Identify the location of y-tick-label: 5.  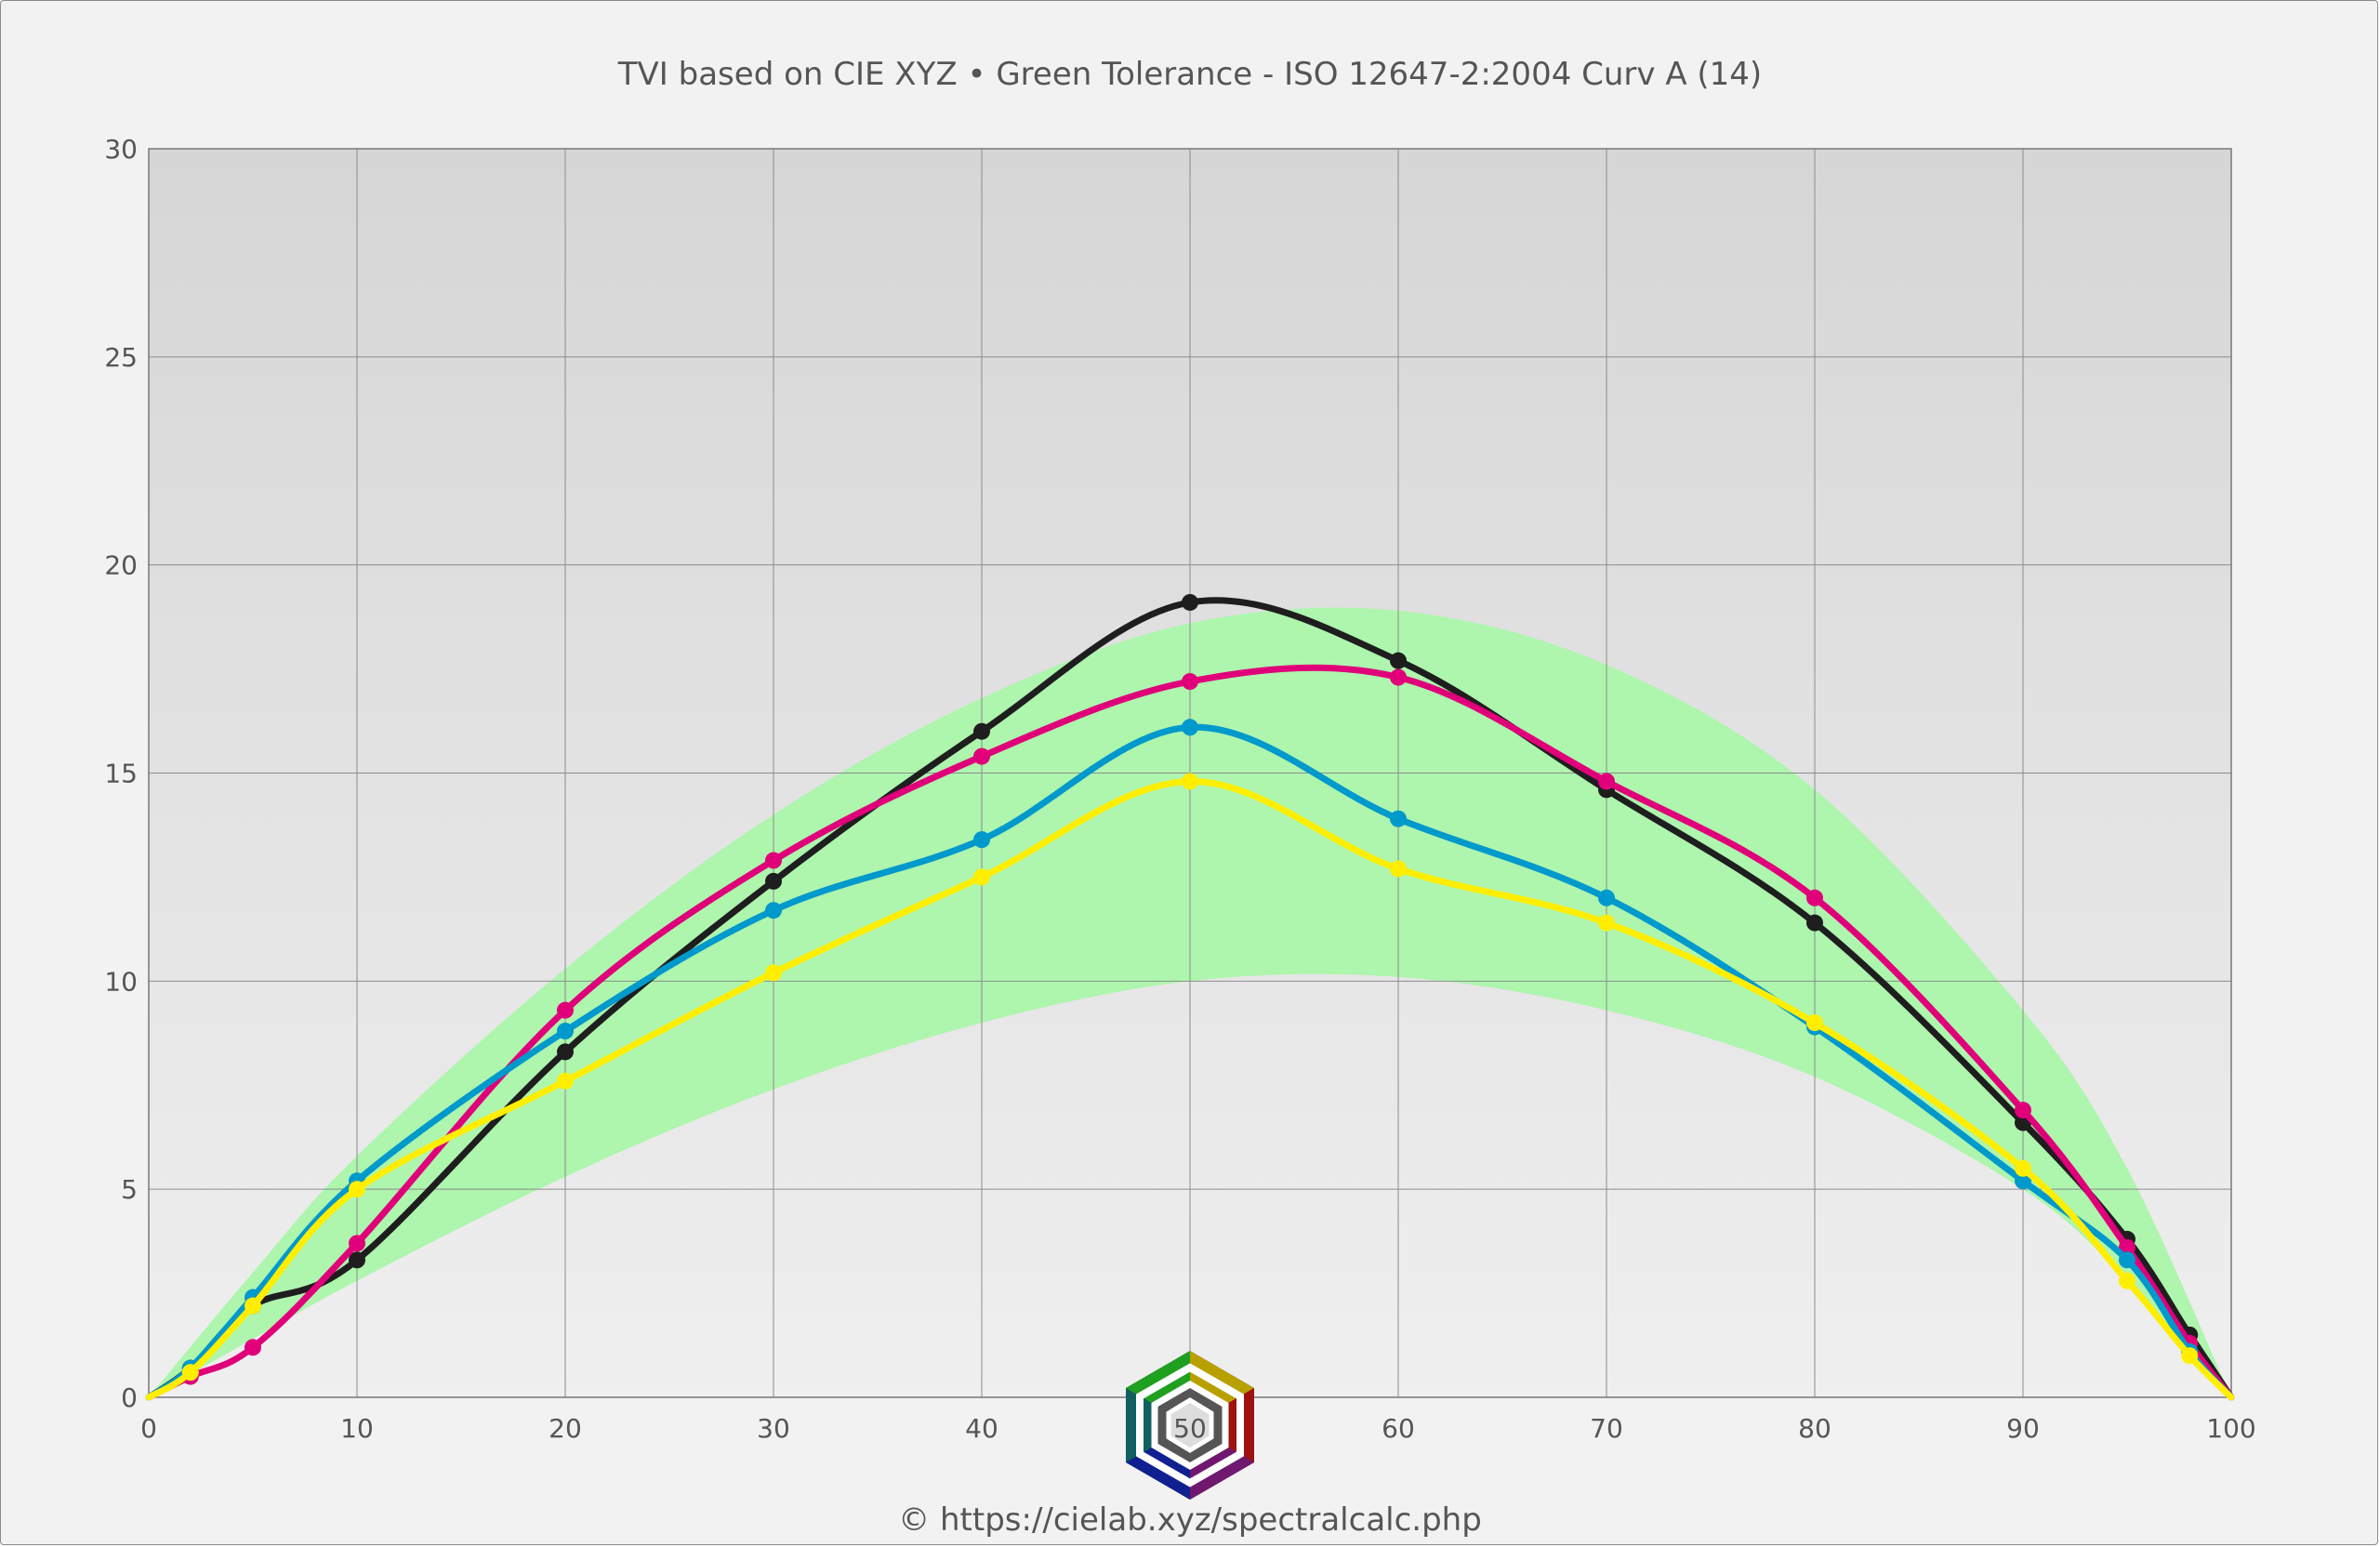
(129, 1189).